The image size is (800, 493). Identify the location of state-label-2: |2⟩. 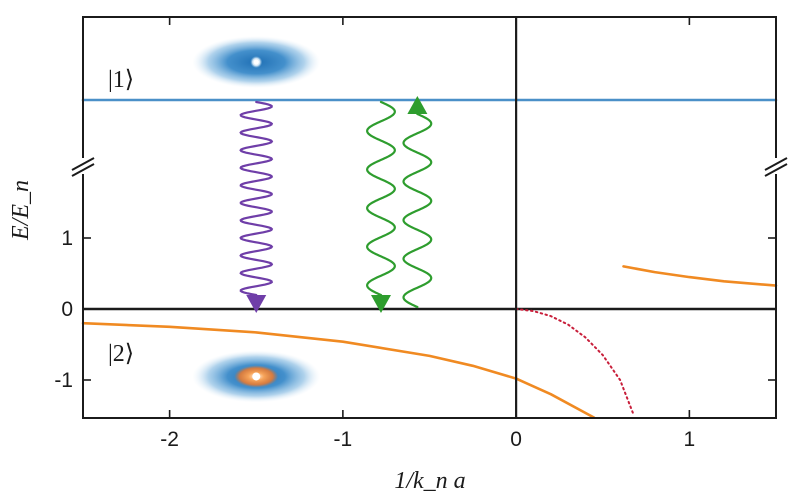
(121, 354).